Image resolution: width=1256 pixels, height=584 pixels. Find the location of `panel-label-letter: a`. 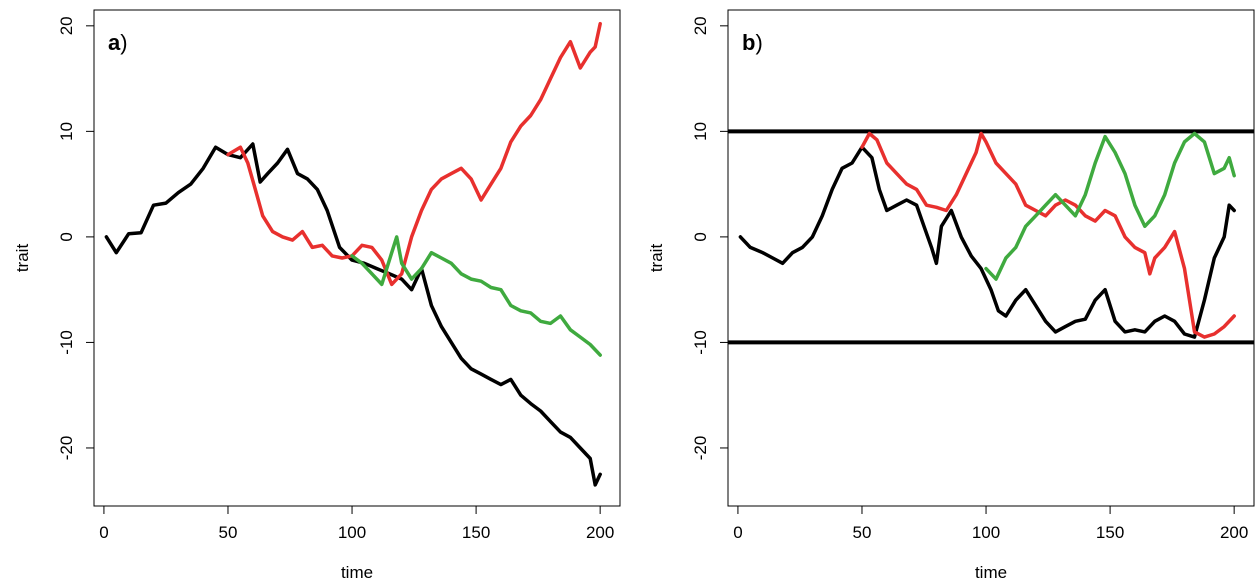

panel-label-letter: a is located at coordinates (114, 42).